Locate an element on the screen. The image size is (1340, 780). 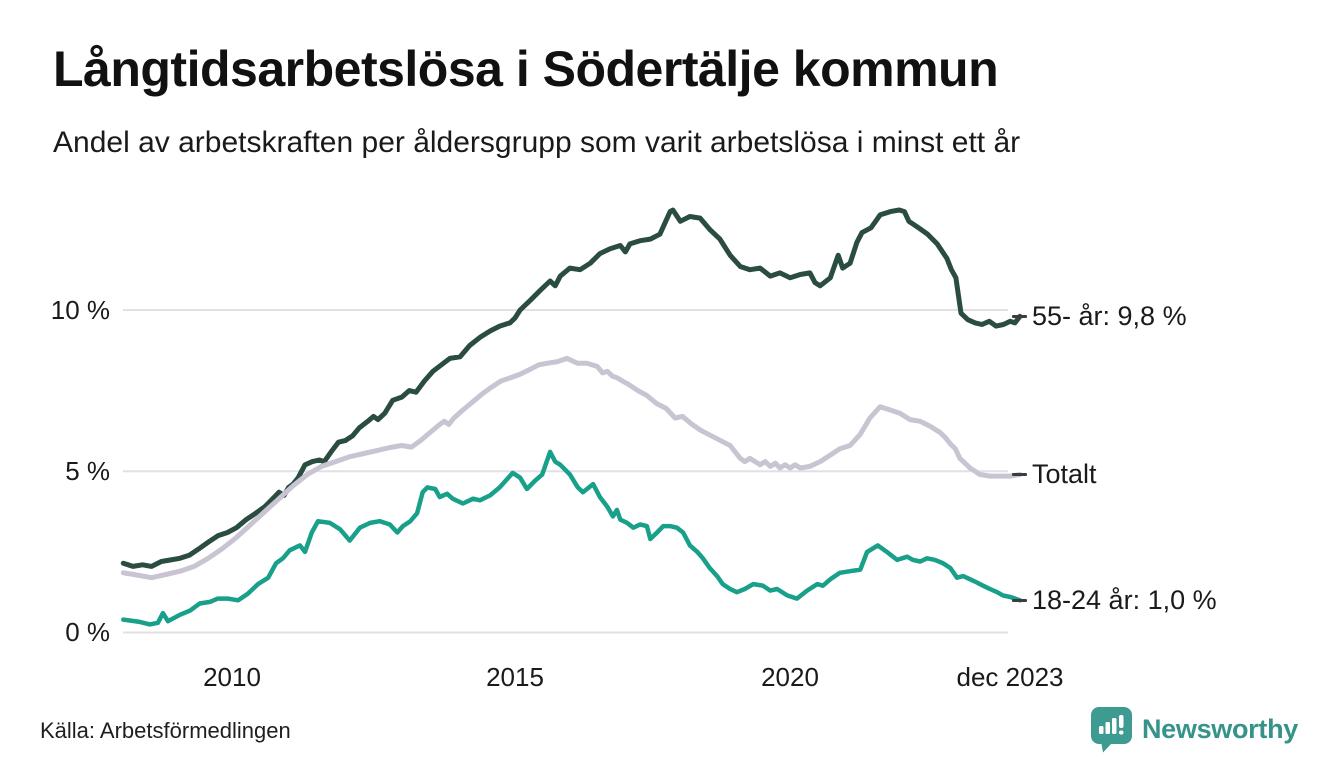
y-axis-tick-0: 0 % is located at coordinates (87, 632).